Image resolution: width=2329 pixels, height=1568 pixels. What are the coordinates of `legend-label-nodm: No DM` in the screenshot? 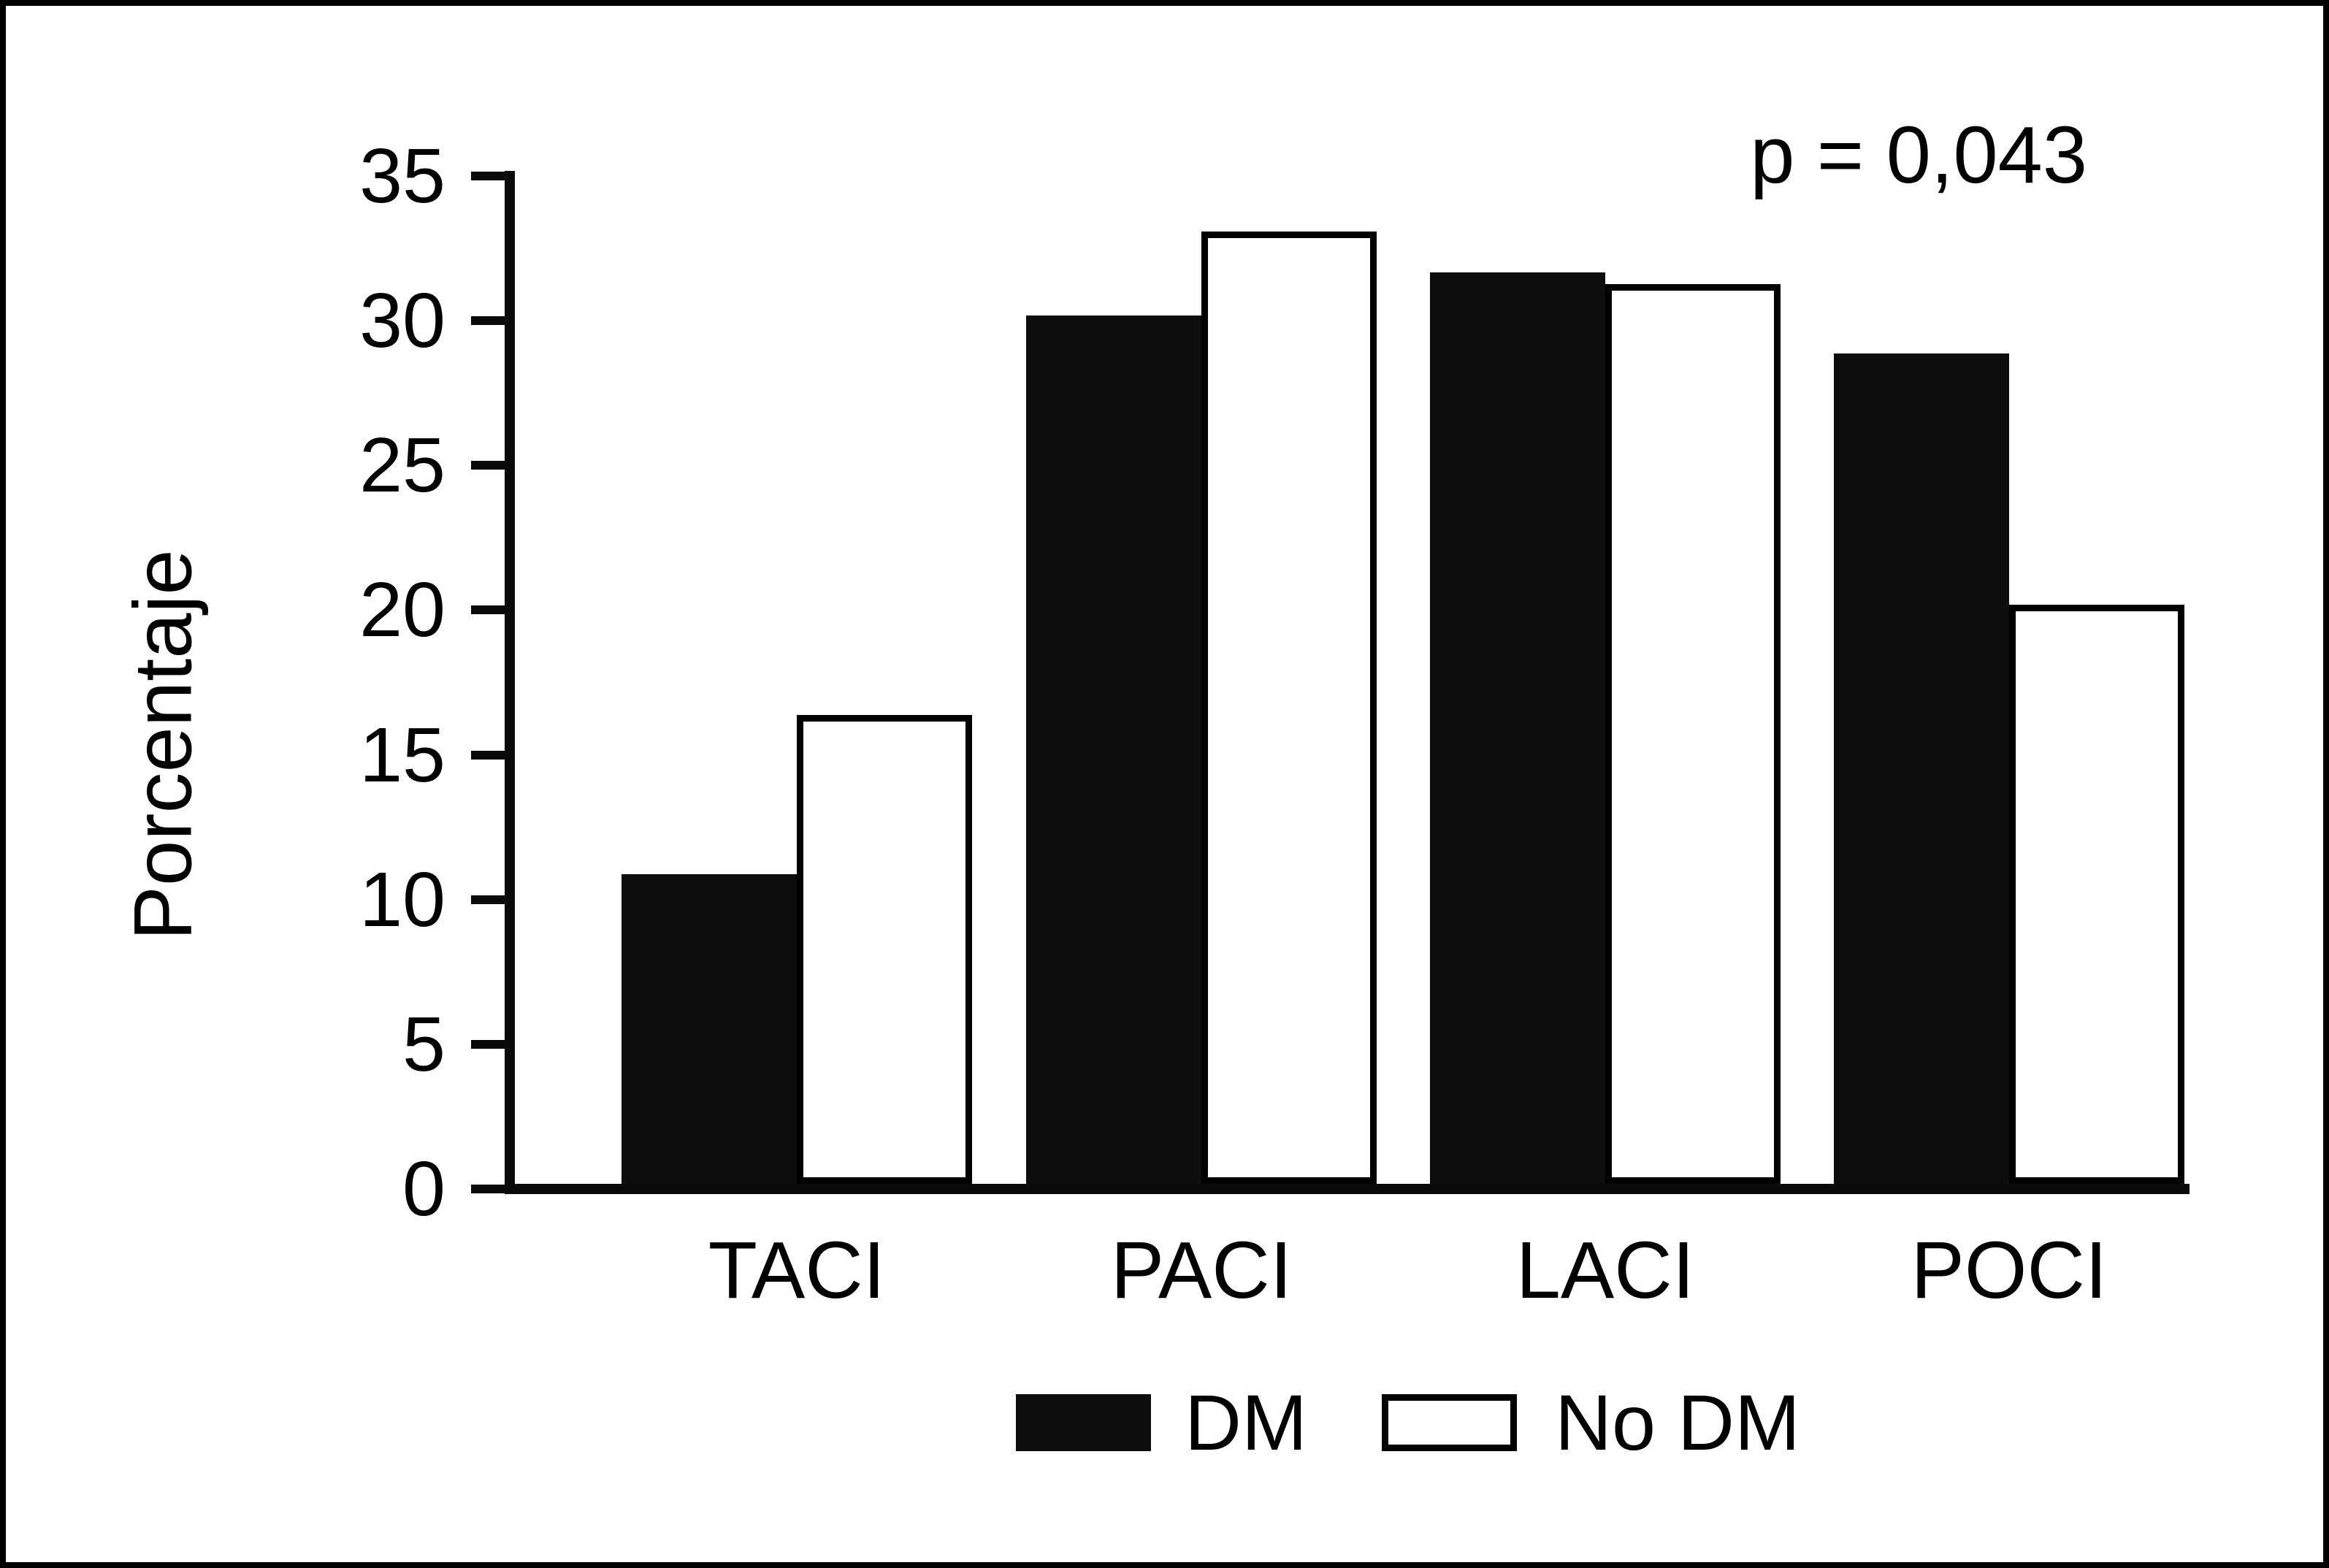 It's located at (1677, 1422).